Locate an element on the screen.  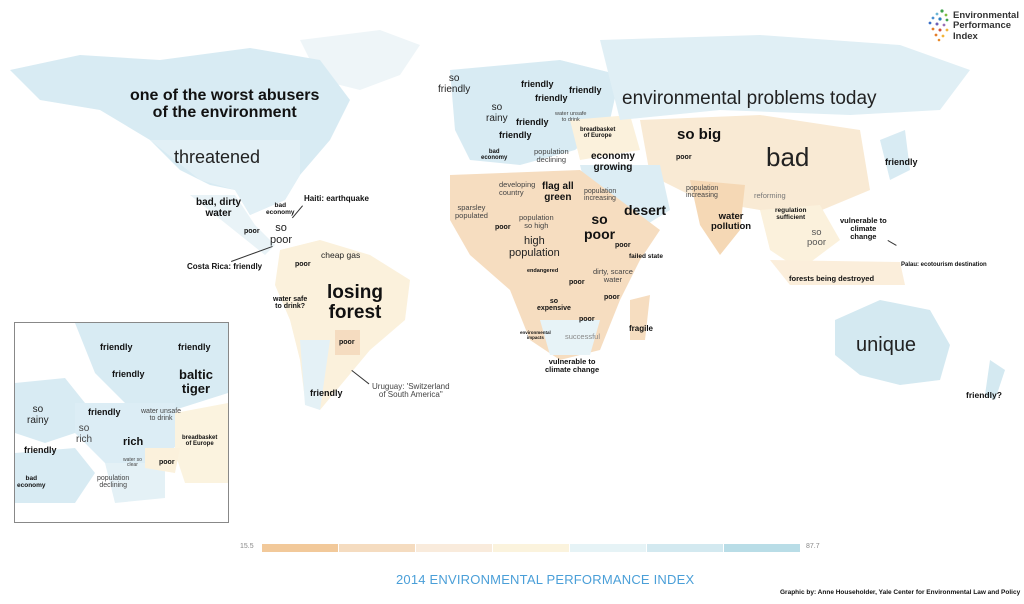
inset-water-unsafe: water unsafe to drink is located at coordinates (161, 415).